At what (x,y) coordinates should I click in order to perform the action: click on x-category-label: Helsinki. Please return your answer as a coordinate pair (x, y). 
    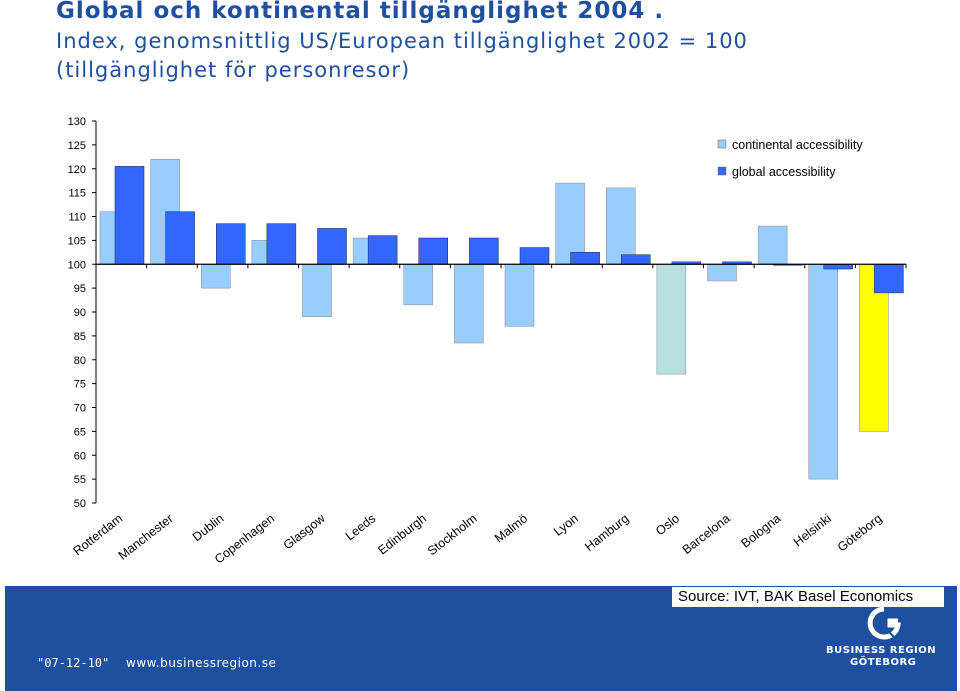
    Looking at the image, I should click on (812, 530).